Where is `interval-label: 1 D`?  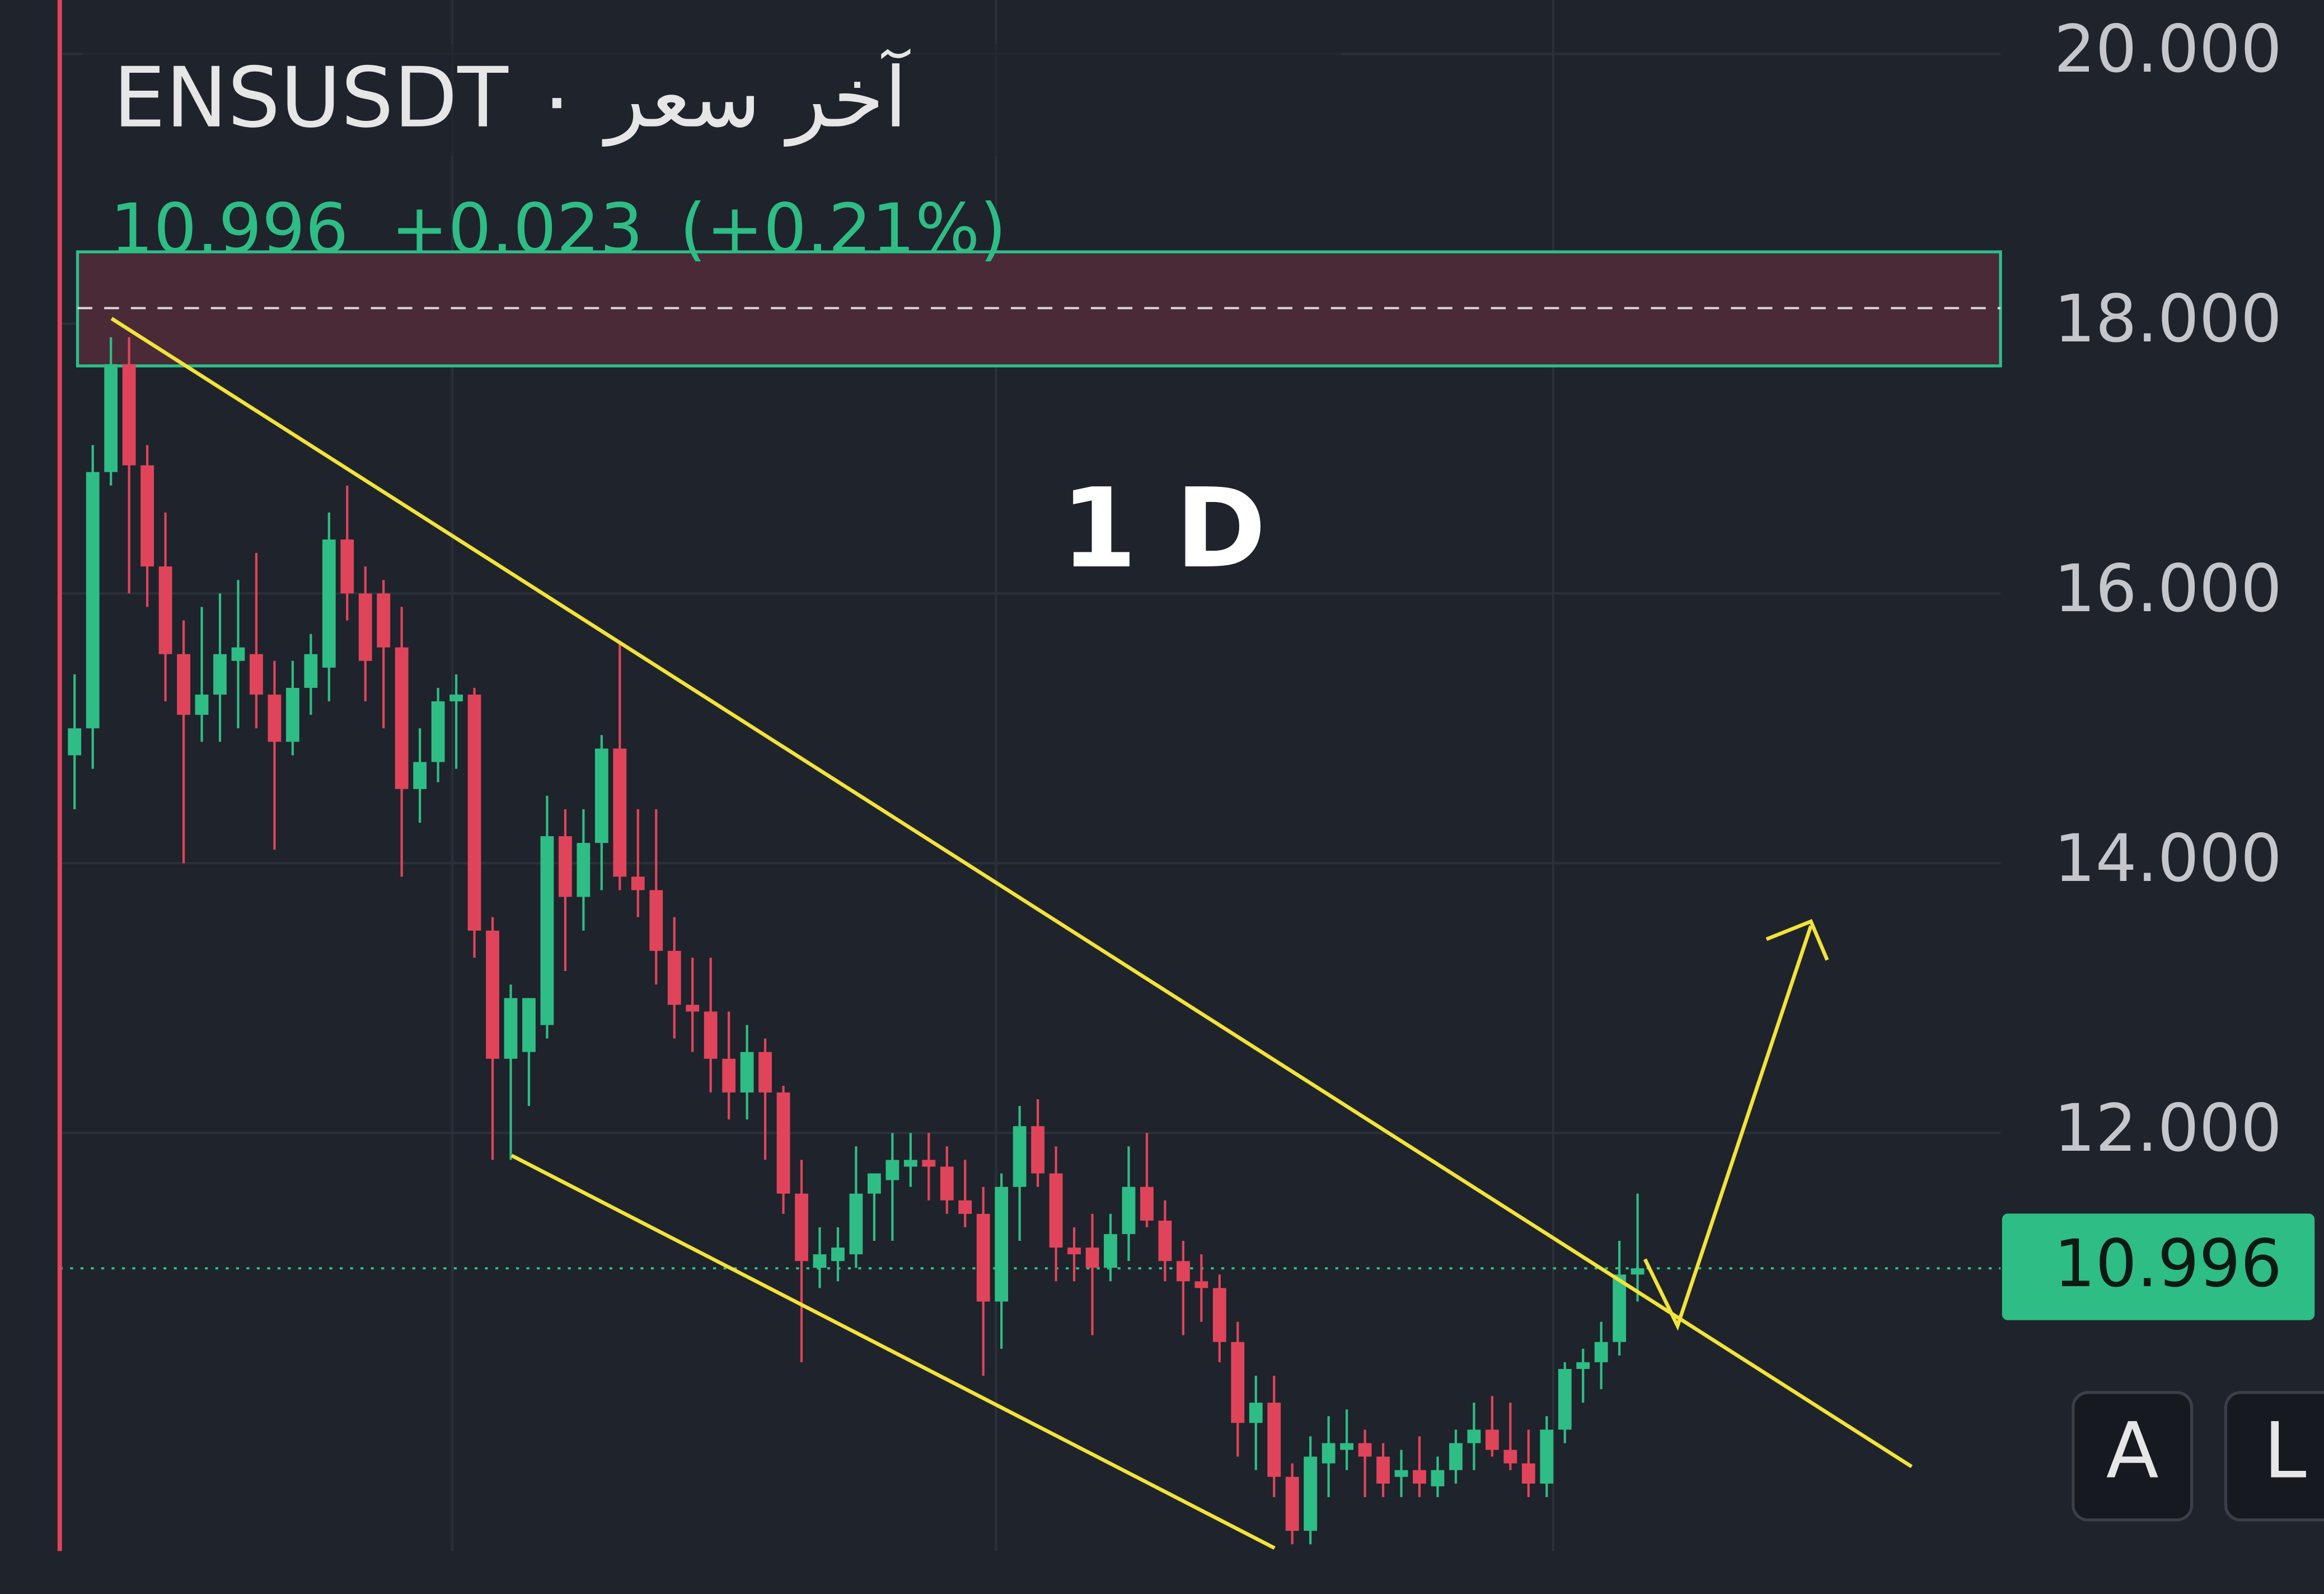
interval-label: 1 D is located at coordinates (1163, 529).